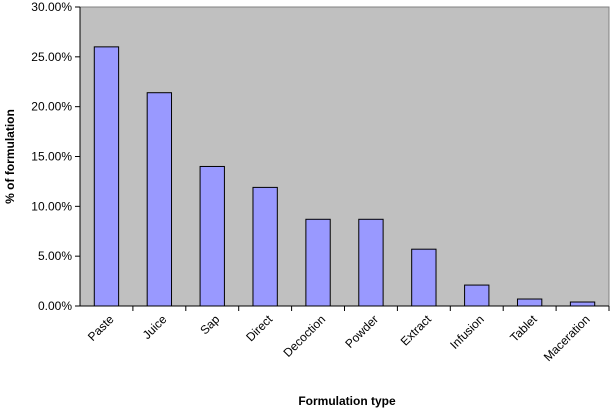 Image resolution: width=613 pixels, height=411 pixels. Describe the element at coordinates (55, 256) in the screenshot. I see `y-tick-label: 5.00%` at that location.